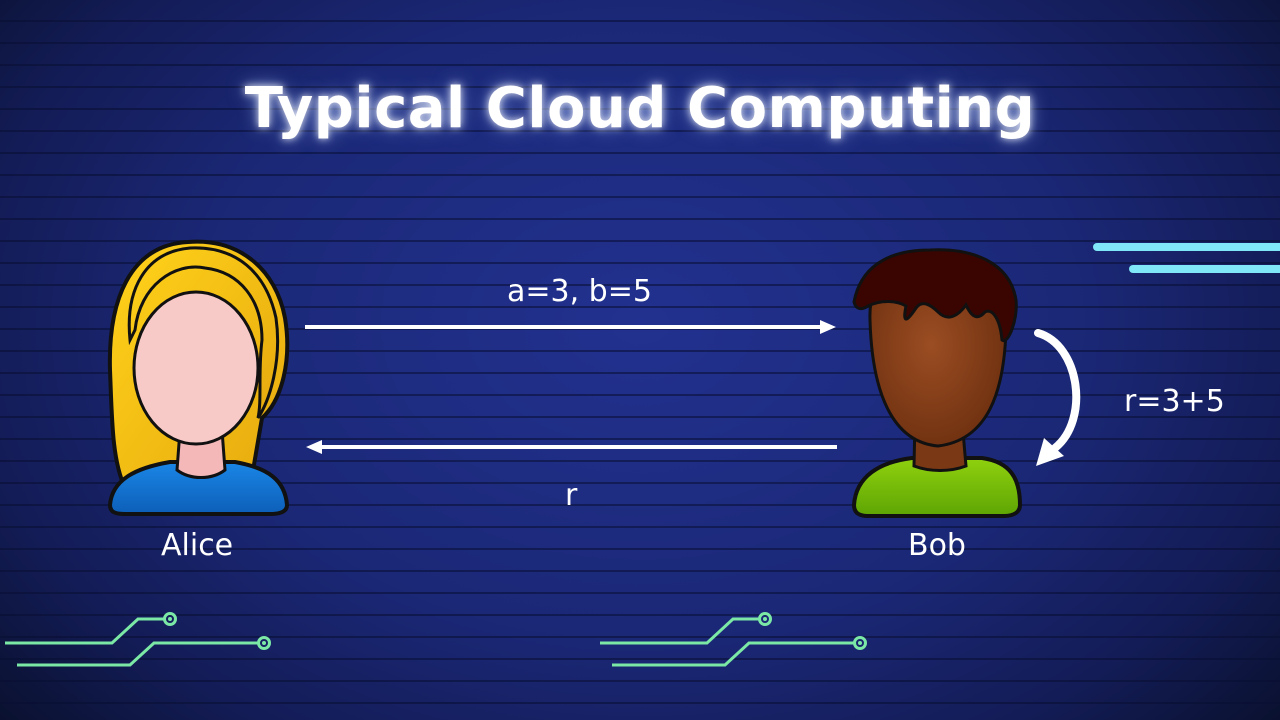  Describe the element at coordinates (197, 545) in the screenshot. I see `alice-name: Alice` at that location.